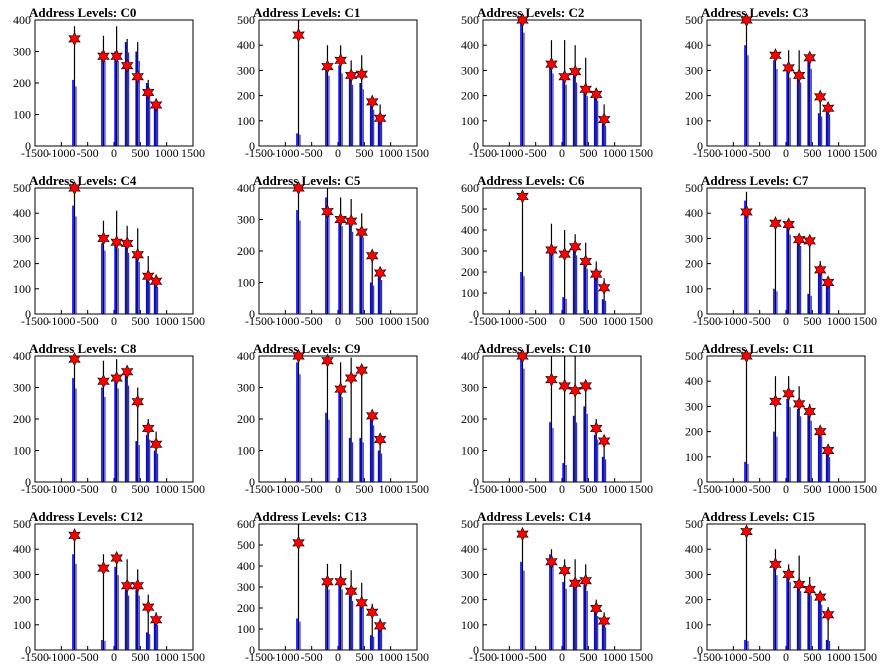  What do you see at coordinates (307, 348) in the screenshot?
I see `chart-title: Address Levels: C9` at bounding box center [307, 348].